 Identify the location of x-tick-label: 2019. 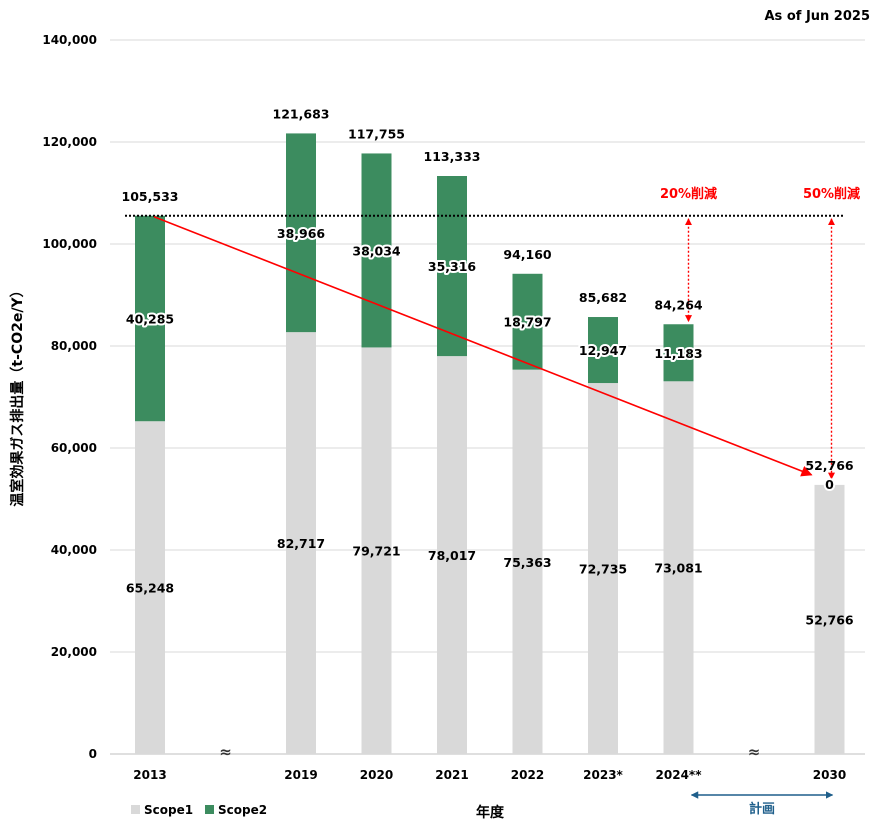
(300, 775).